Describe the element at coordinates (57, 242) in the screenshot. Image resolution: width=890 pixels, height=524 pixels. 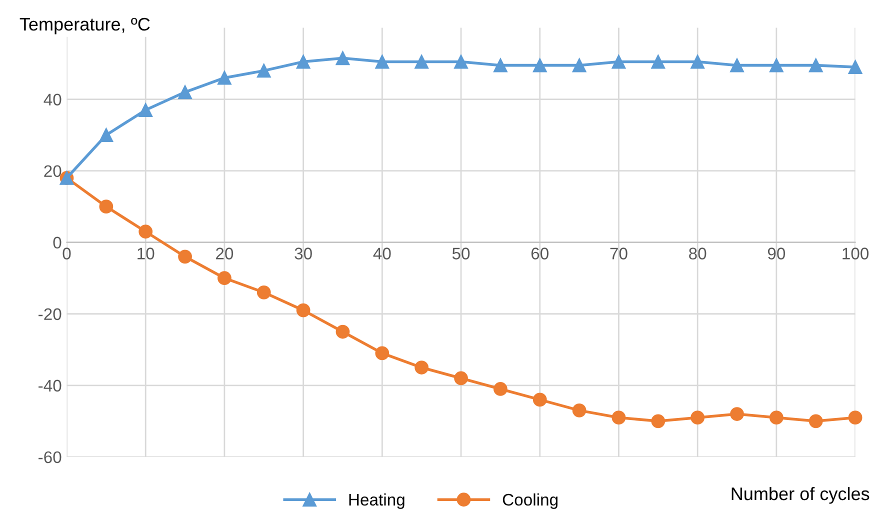
I see `y-tick-label: 0` at that location.